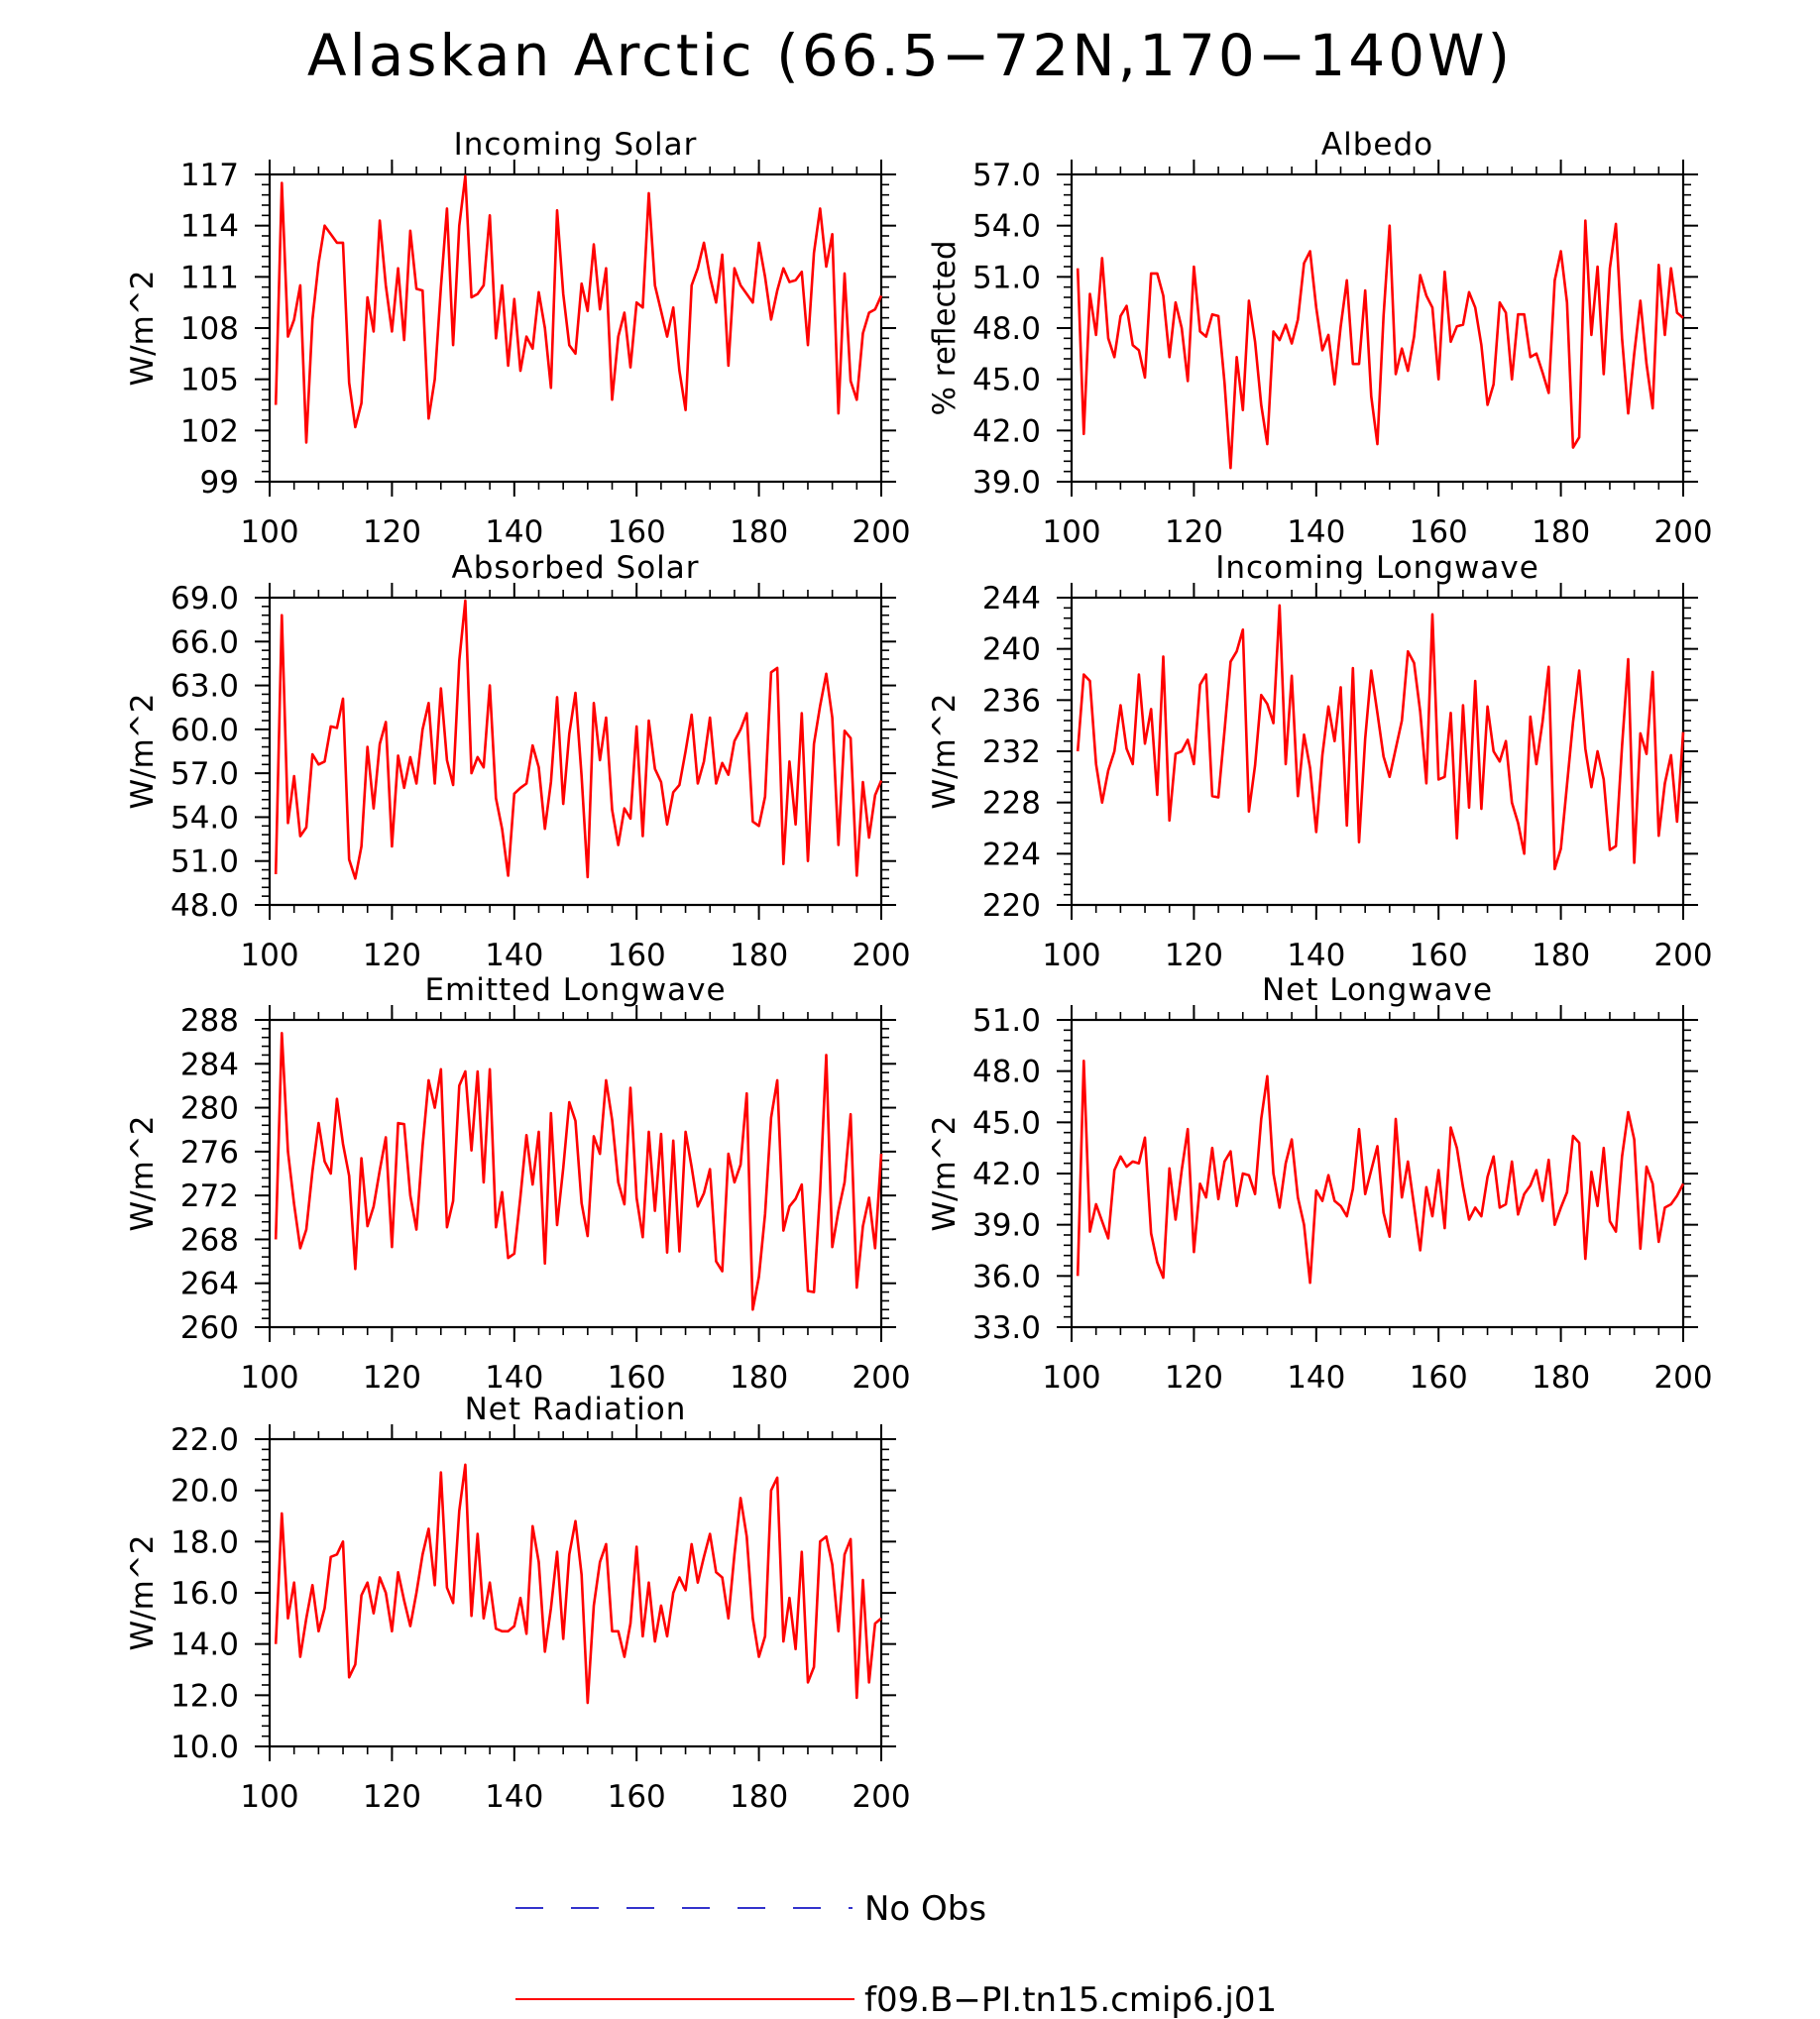 Image resolution: width=1820 pixels, height=2019 pixels. Describe the element at coordinates (209, 1196) in the screenshot. I see `y-tick-label: 272` at that location.